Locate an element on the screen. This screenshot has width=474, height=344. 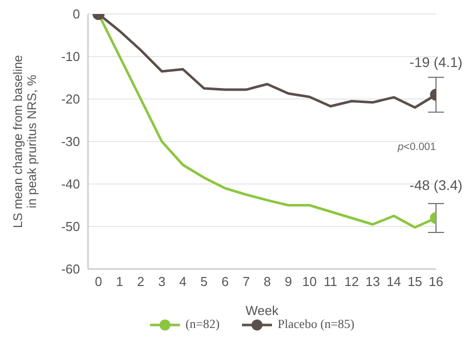
annotation: p<0.001 is located at coordinates (416, 147).